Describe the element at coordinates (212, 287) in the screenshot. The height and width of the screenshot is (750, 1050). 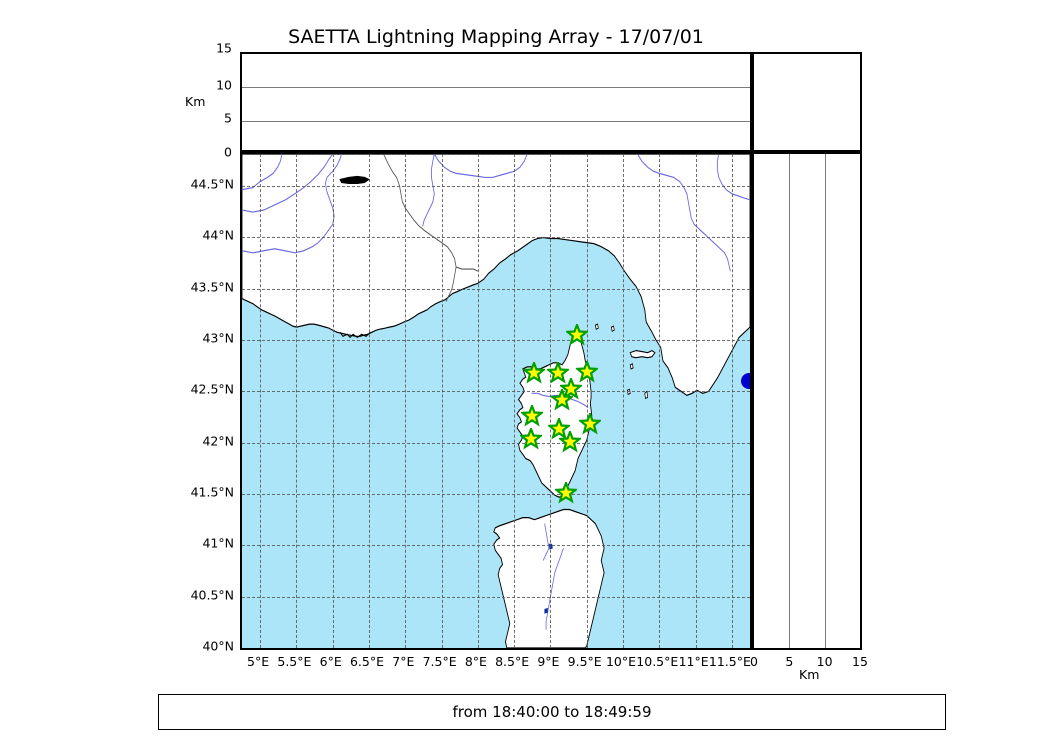
I see `ytick-lat-43_5: 43.5°N` at that location.